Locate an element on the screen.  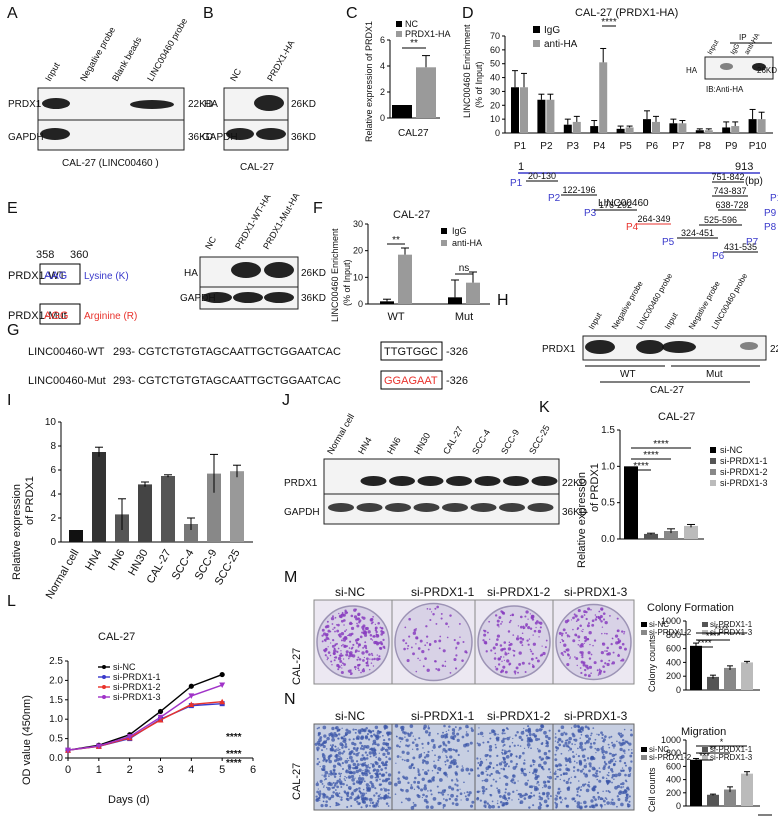
d-bar-antiha is located at coordinates (603, 98).